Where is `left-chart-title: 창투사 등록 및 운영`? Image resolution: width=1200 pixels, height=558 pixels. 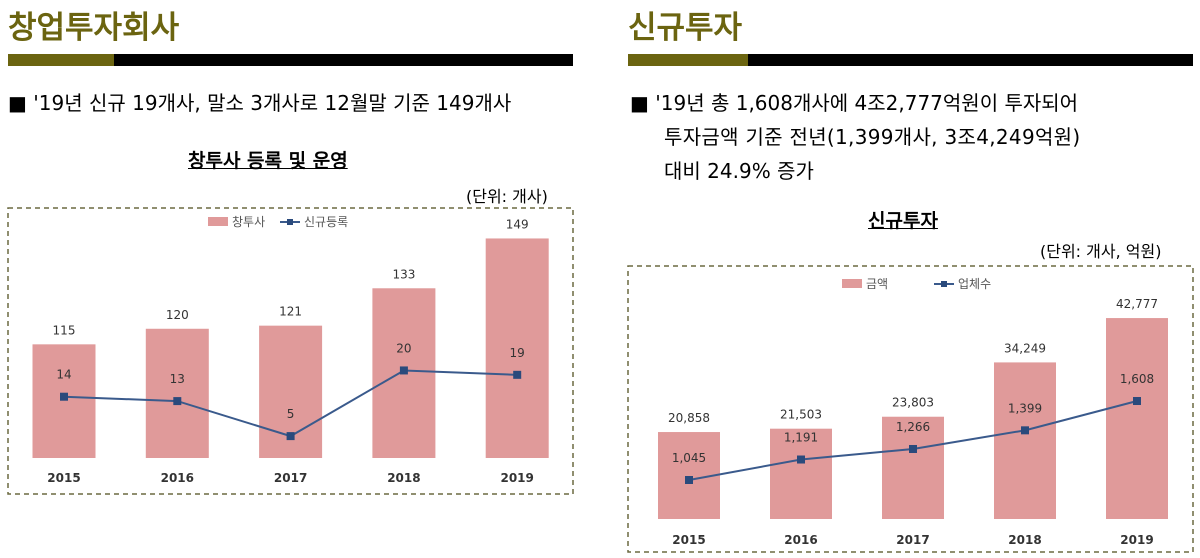 left-chart-title: 창투사 등록 및 운영 is located at coordinates (268, 161).